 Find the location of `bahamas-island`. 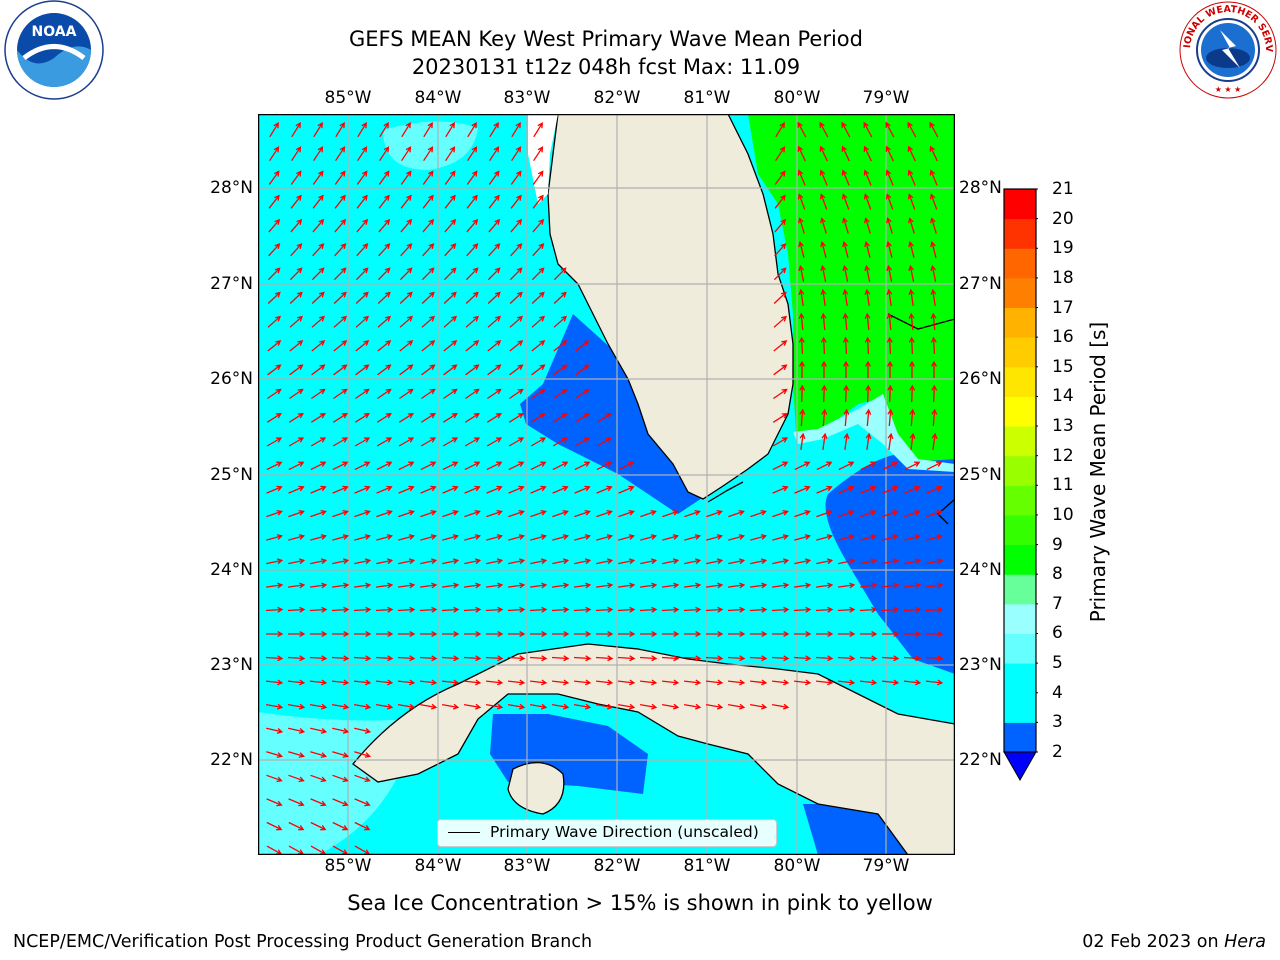

bahamas-island is located at coordinates (921, 321).